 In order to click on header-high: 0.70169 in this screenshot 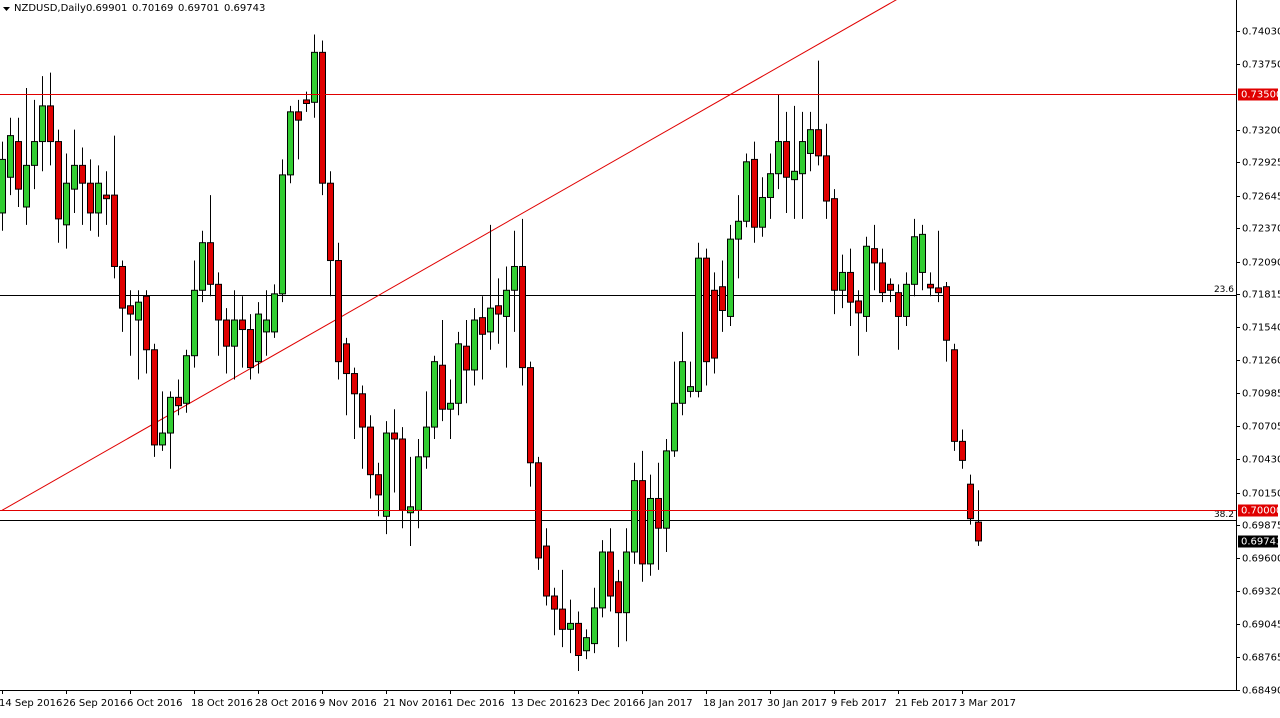, I will do `click(152, 8)`.